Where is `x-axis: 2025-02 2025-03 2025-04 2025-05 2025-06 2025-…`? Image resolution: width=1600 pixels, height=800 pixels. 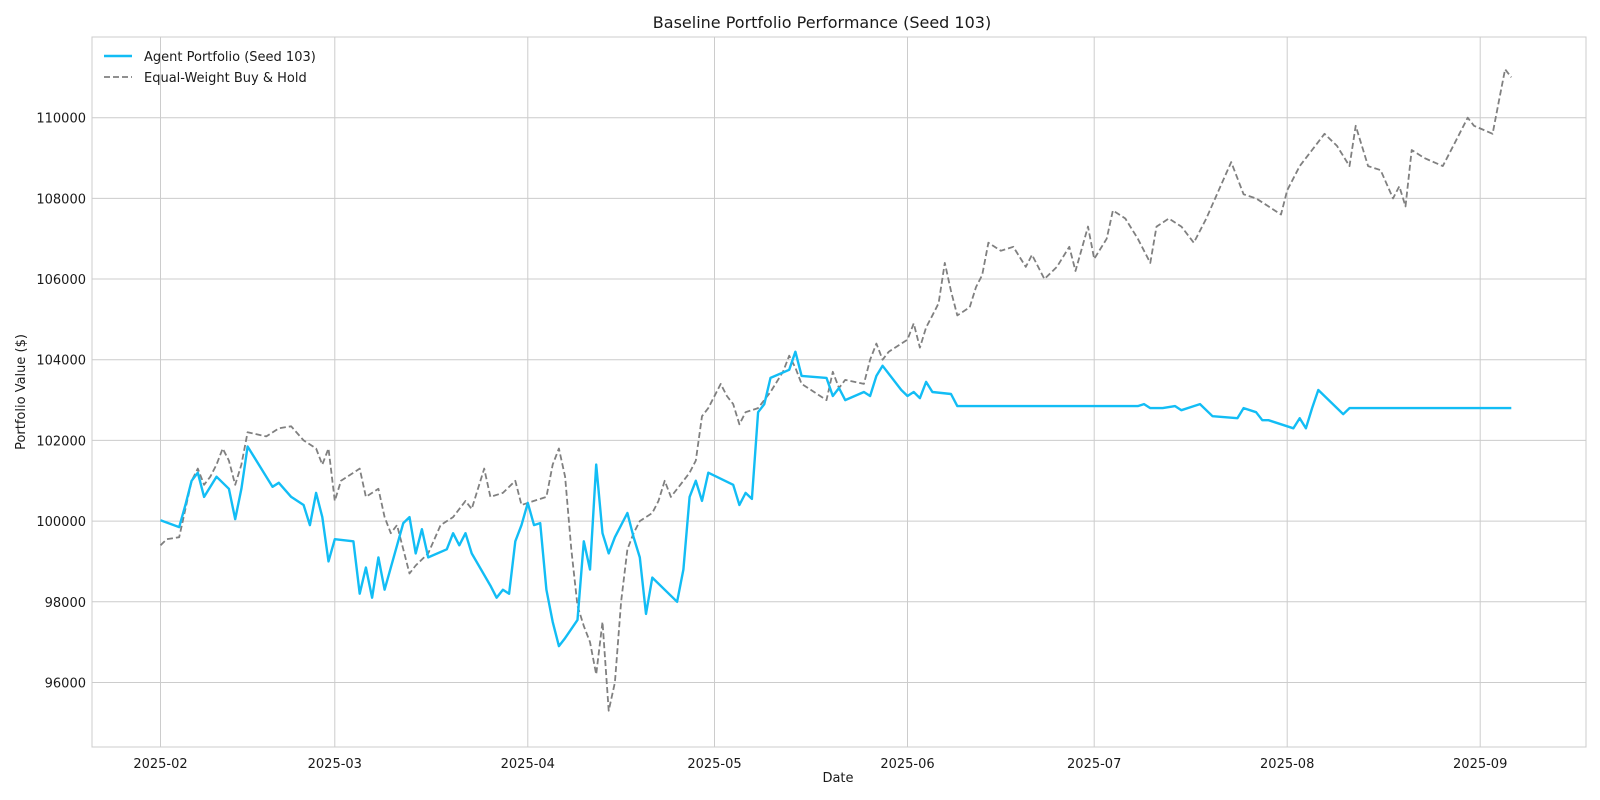
x-axis: 2025-02 2025-03 2025-04 2025-05 2025-06 2025-… is located at coordinates (820, 764).